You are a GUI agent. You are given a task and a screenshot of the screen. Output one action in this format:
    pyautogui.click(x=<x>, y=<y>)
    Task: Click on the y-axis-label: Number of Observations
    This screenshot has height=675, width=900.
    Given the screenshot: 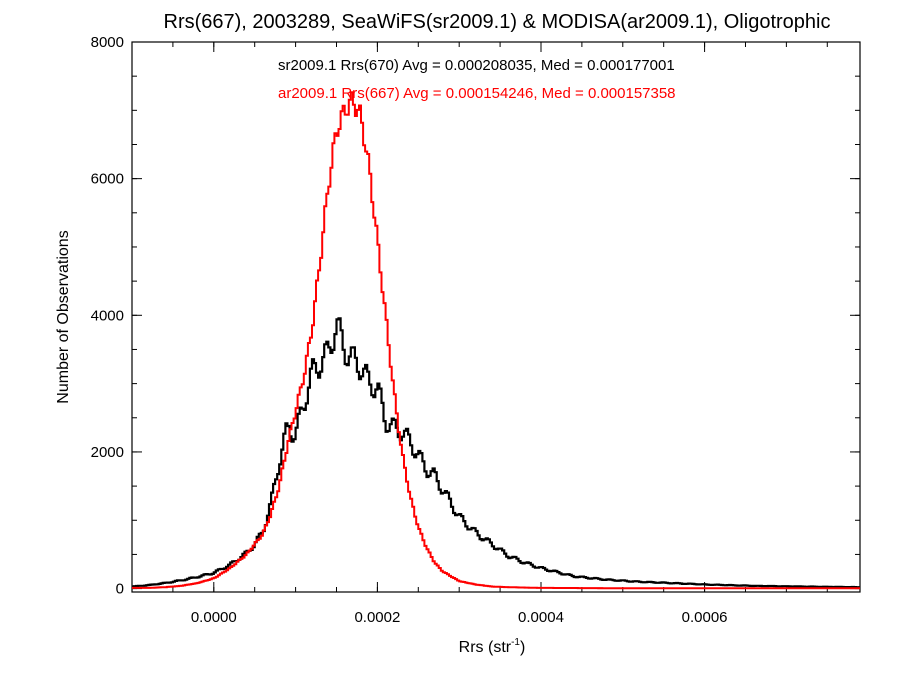 What is the action you would take?
    pyautogui.click(x=63, y=316)
    